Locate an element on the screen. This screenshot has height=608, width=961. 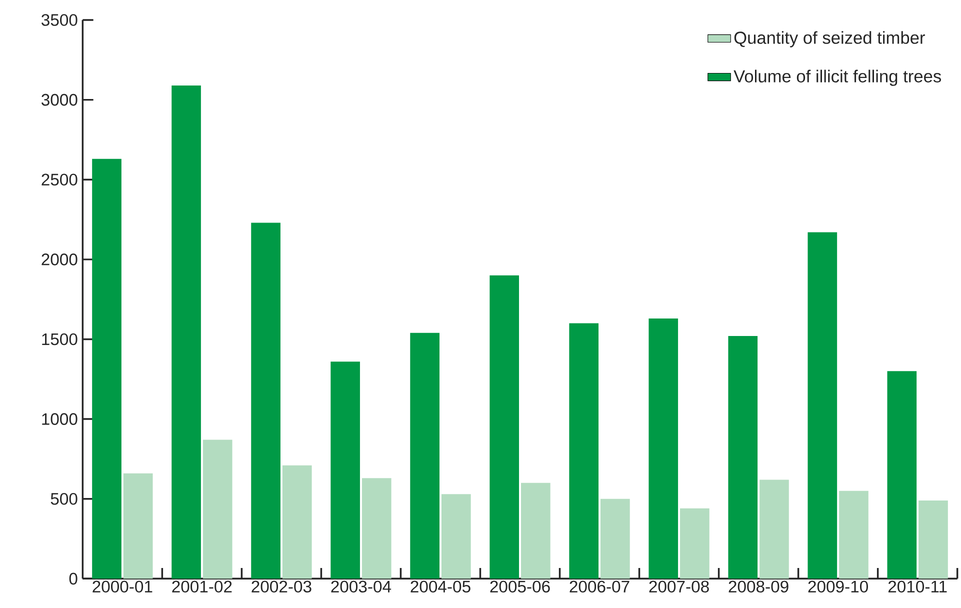
x-tick-label: 2006-07 is located at coordinates (600, 586).